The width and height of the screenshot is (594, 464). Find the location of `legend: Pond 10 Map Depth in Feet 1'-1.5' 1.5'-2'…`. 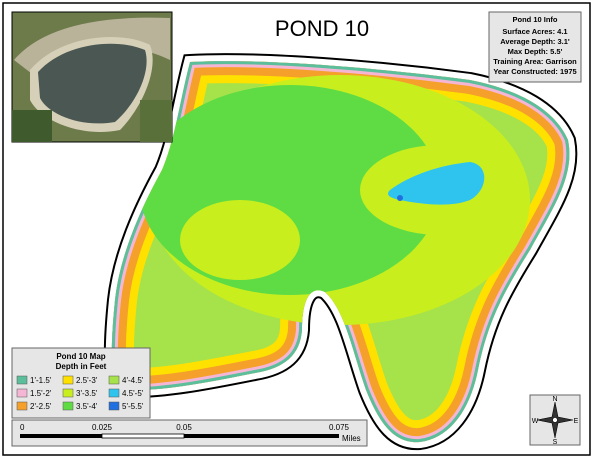

legend: Pond 10 Map Depth in Feet 1'-1.5' 1.5'-2'… is located at coordinates (81, 383).